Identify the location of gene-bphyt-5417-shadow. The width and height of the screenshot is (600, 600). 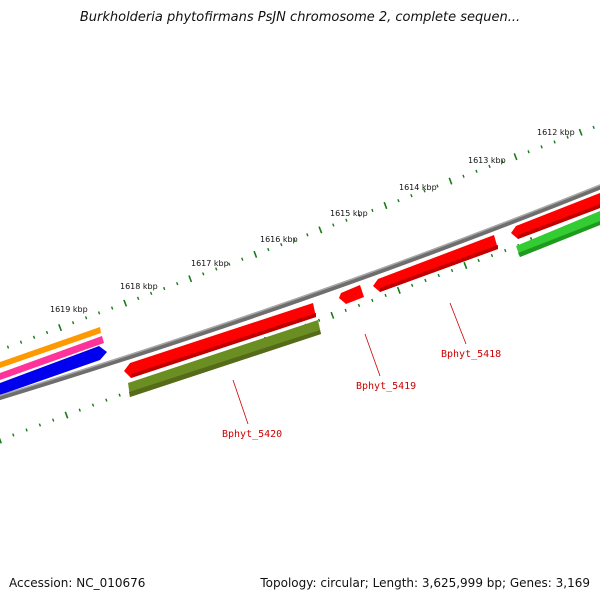
(559, 221).